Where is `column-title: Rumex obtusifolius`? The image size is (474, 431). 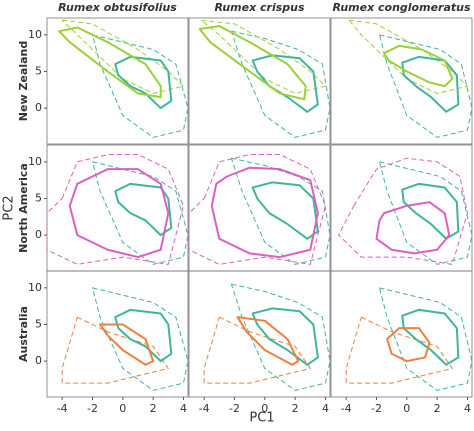 column-title: Rumex obtusifolius is located at coordinates (117, 7).